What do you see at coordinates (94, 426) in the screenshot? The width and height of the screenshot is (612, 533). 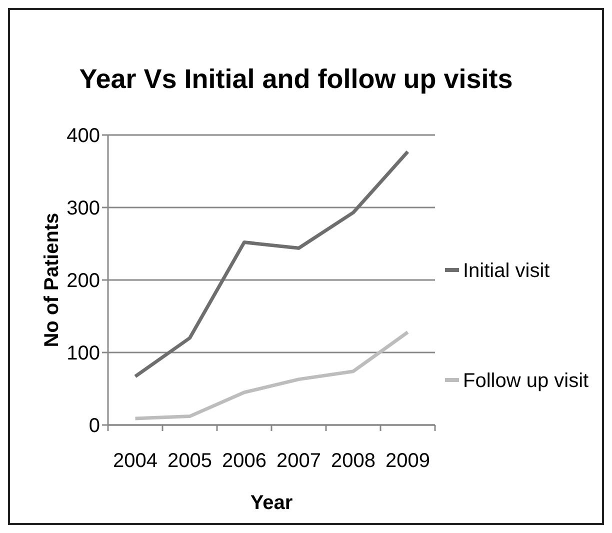 I see `y-tick-label: 0` at bounding box center [94, 426].